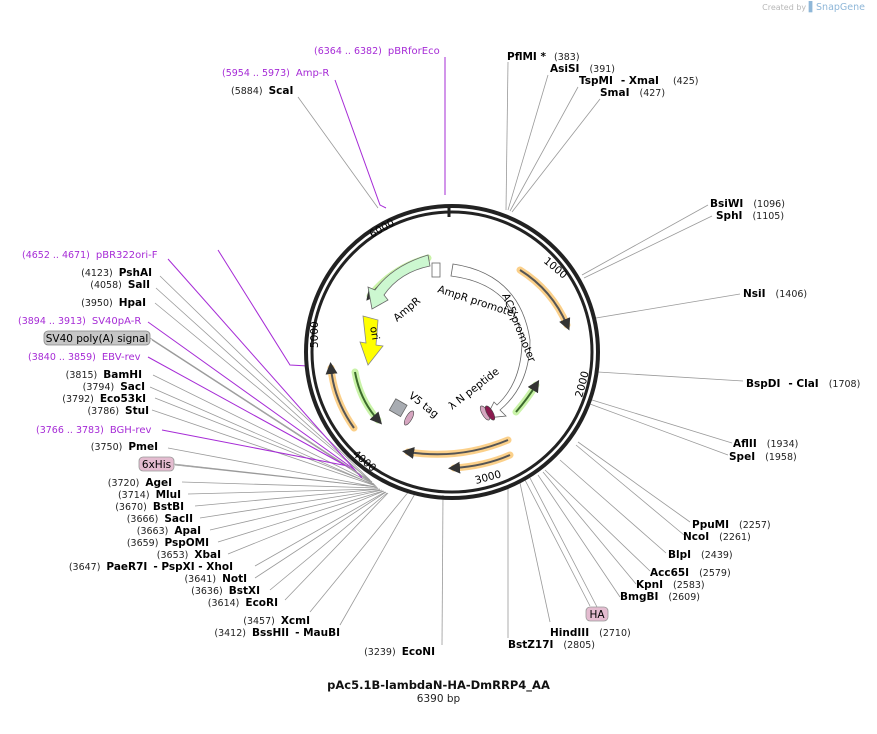 This screenshot has width=877, height=734. I want to click on credit-prefix: Created by, so click(784, 7).